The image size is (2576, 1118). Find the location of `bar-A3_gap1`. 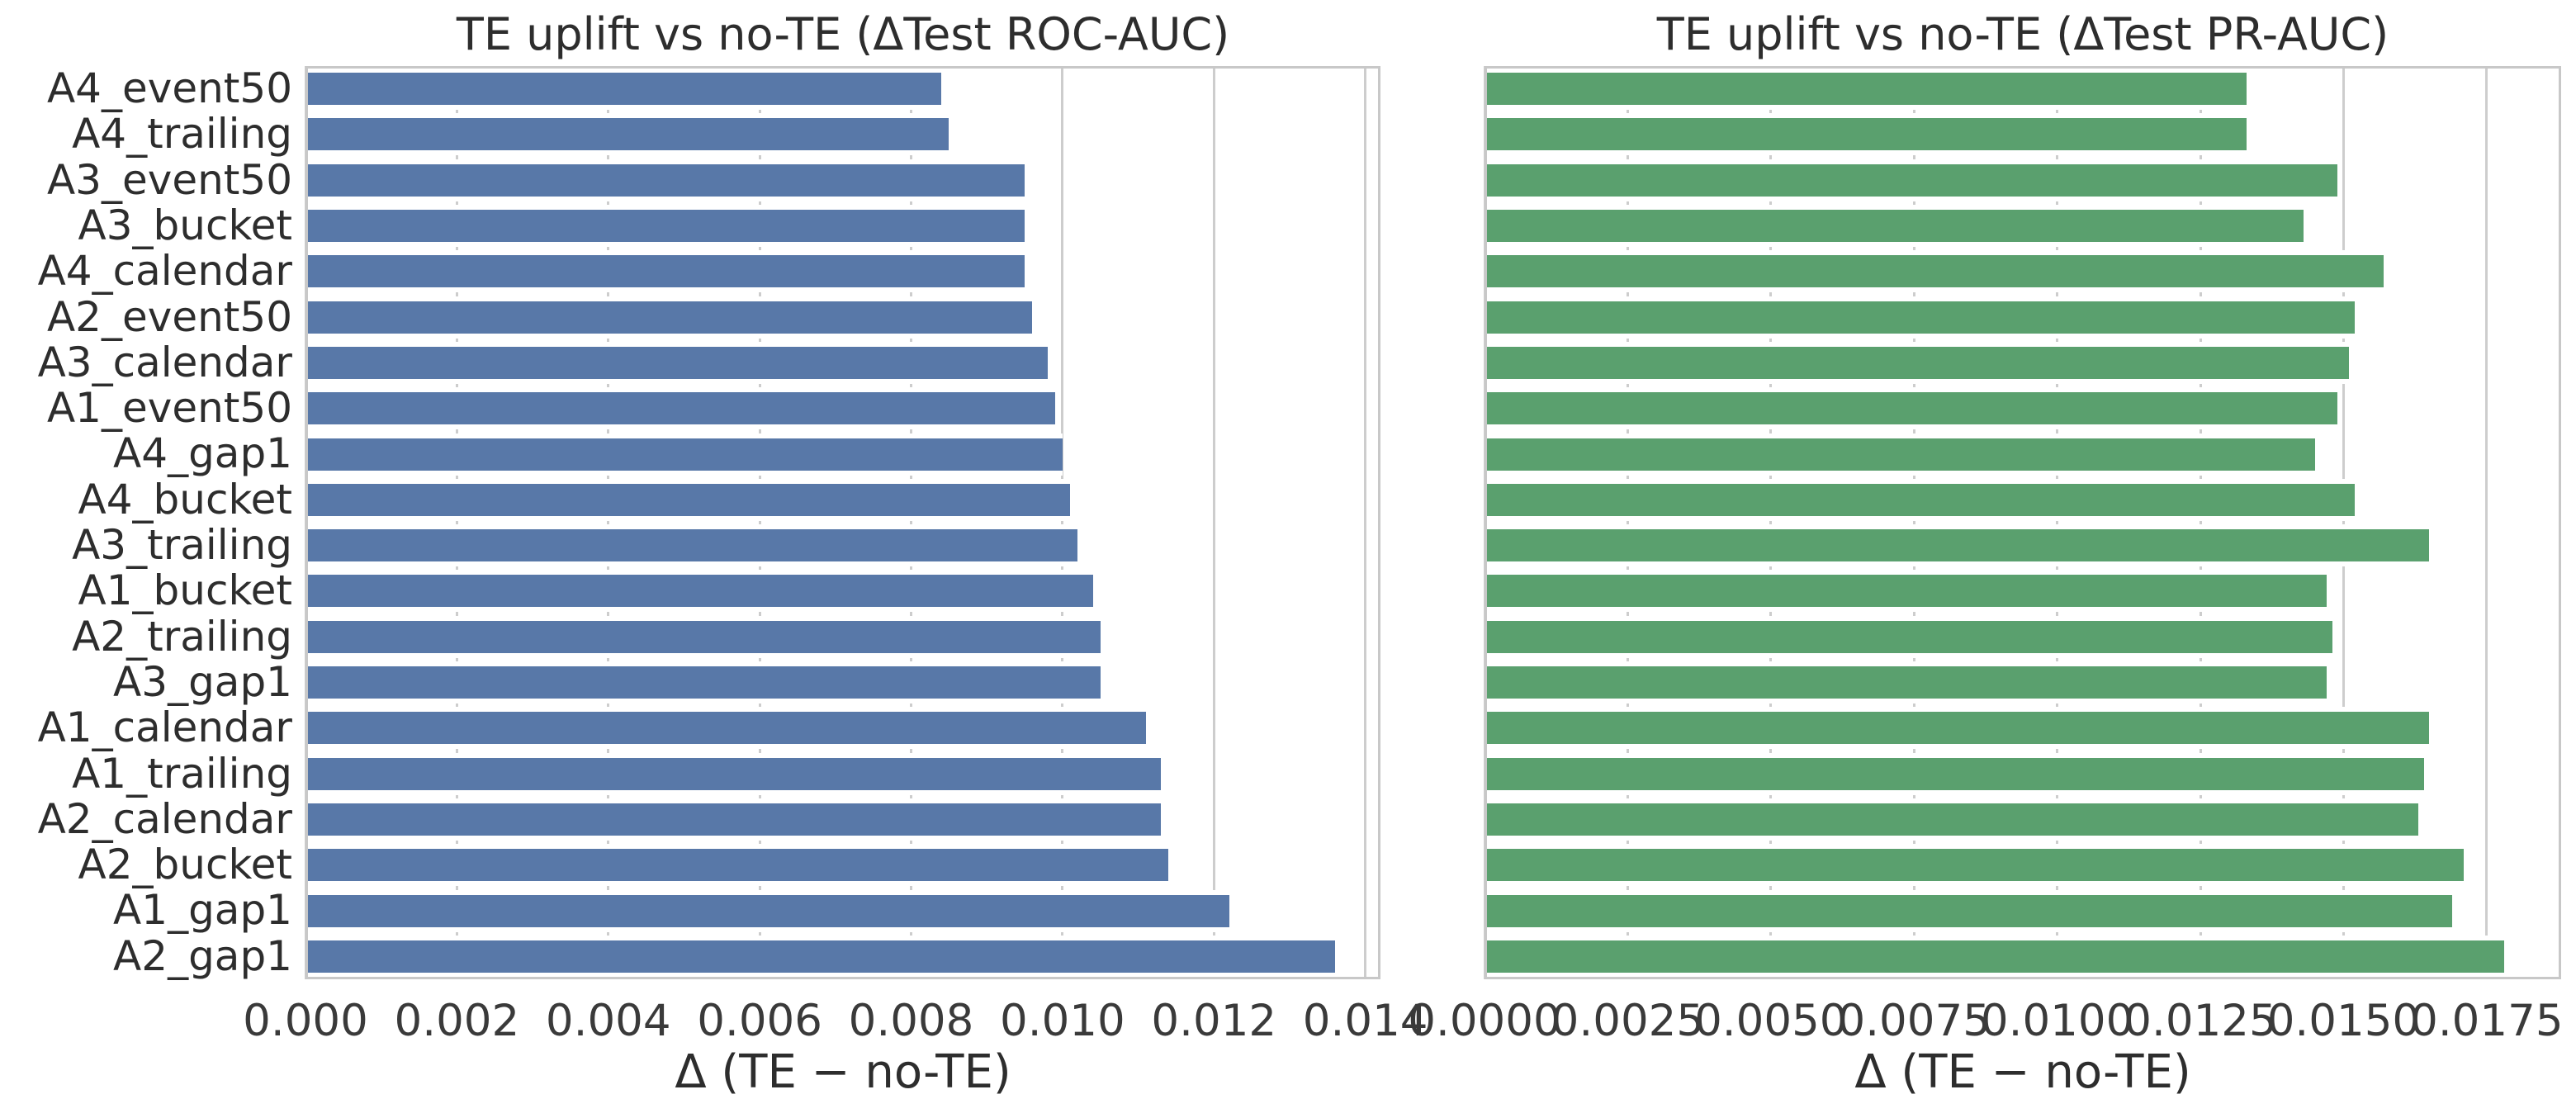

bar-A3_gap1 is located at coordinates (703, 682).